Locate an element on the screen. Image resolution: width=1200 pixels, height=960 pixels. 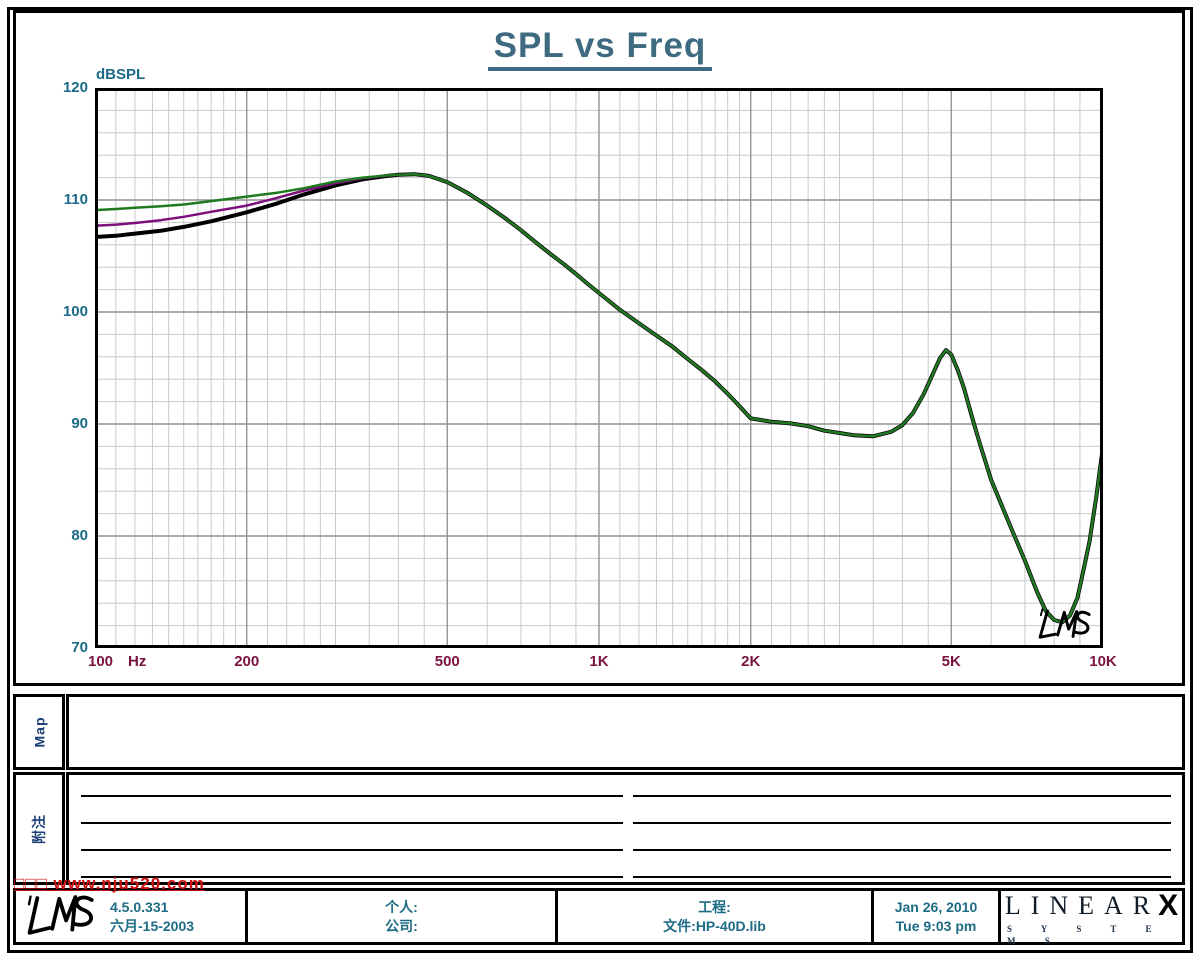
report-time: Tue 9:03 pm is located at coordinates (936, 925).